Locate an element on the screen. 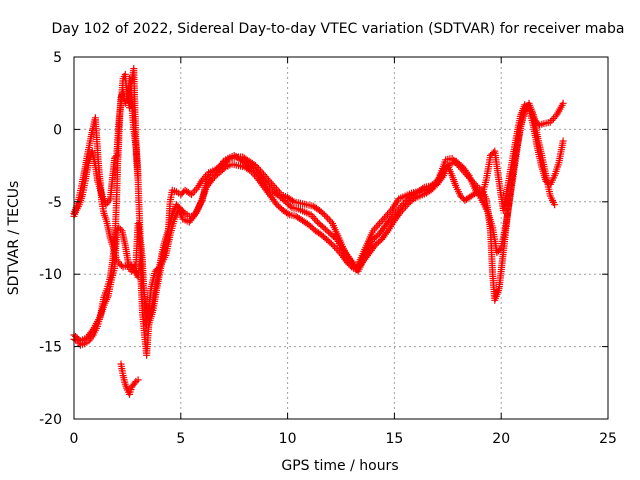 The width and height of the screenshot is (640, 480). y-tick-label: 5 is located at coordinates (57, 58).